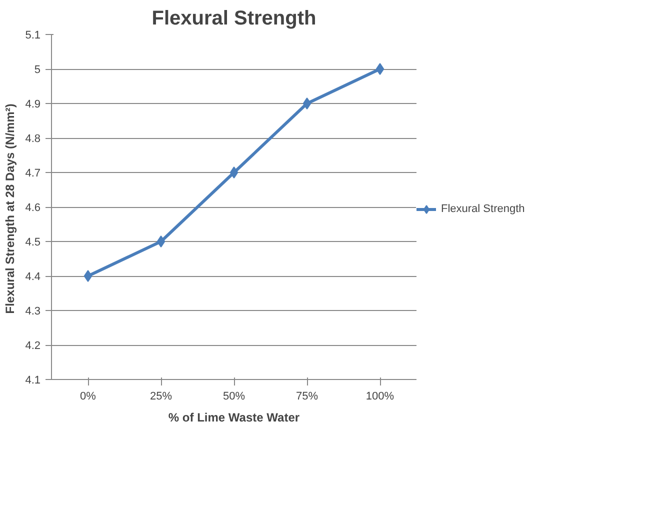 Image resolution: width=660 pixels, height=529 pixels. I want to click on y-tick-label: 4.2, so click(33, 346).